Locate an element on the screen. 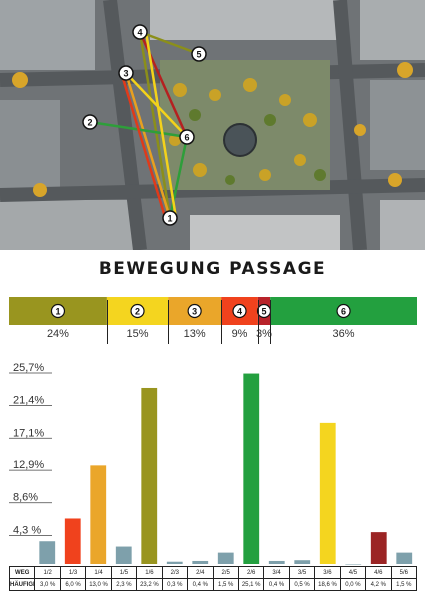 The height and width of the screenshot is (601, 425). table-cell-haeufigkeit: 3,0 % is located at coordinates (47, 584).